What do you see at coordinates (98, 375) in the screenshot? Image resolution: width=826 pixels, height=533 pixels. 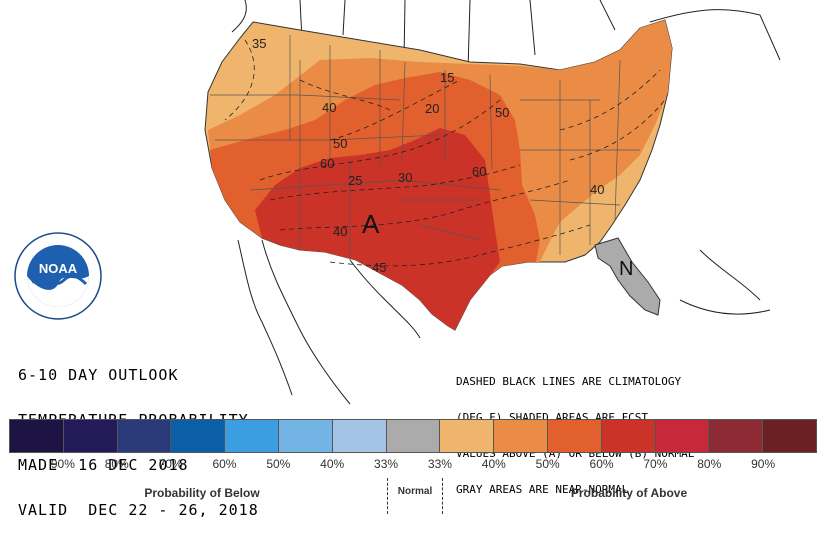 I see `title-line: 6-10 DAY OUTLOOK` at bounding box center [98, 375].